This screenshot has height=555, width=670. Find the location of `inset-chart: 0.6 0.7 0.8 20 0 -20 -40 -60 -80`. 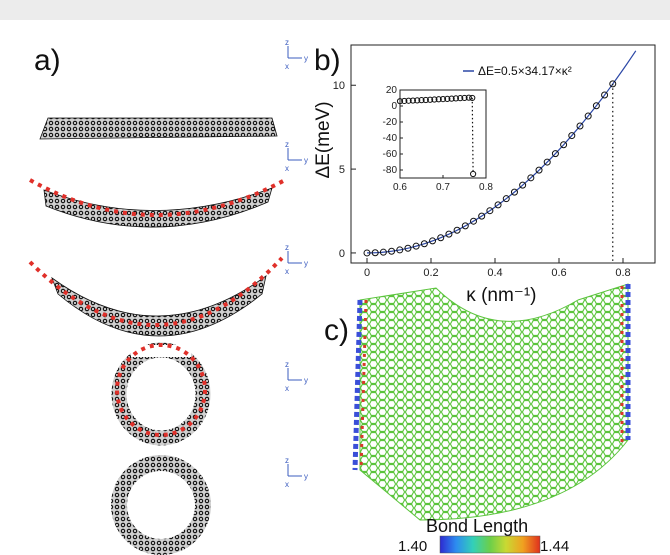

inset-chart: 0.6 0.7 0.8 20 0 -20 -40 -60 -80 is located at coordinates (438, 139).